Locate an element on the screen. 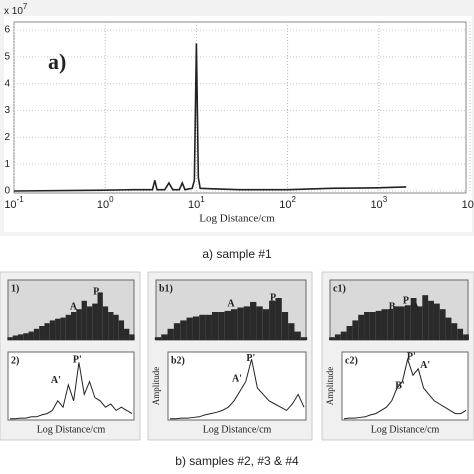  panel-label: 2) is located at coordinates (15, 360).